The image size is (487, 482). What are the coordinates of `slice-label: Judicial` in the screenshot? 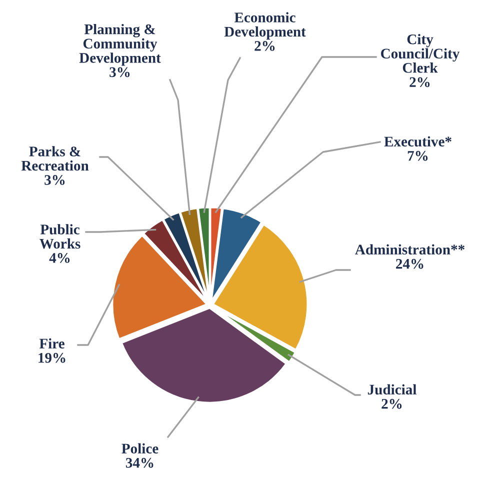 It's located at (392, 389).